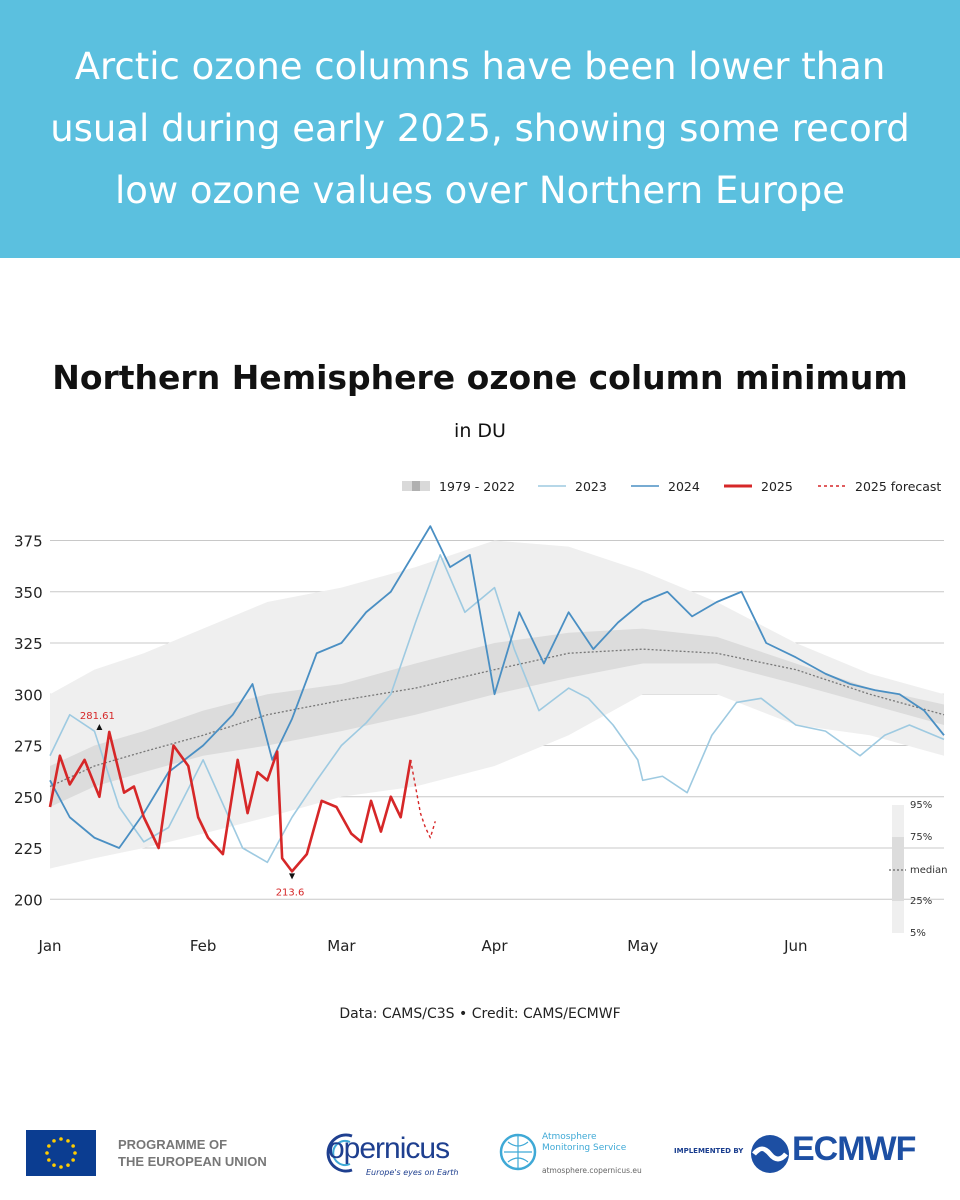 This screenshot has width=960, height=1200. Describe the element at coordinates (684, 486) in the screenshot. I see `legend-label: 2024` at that location.